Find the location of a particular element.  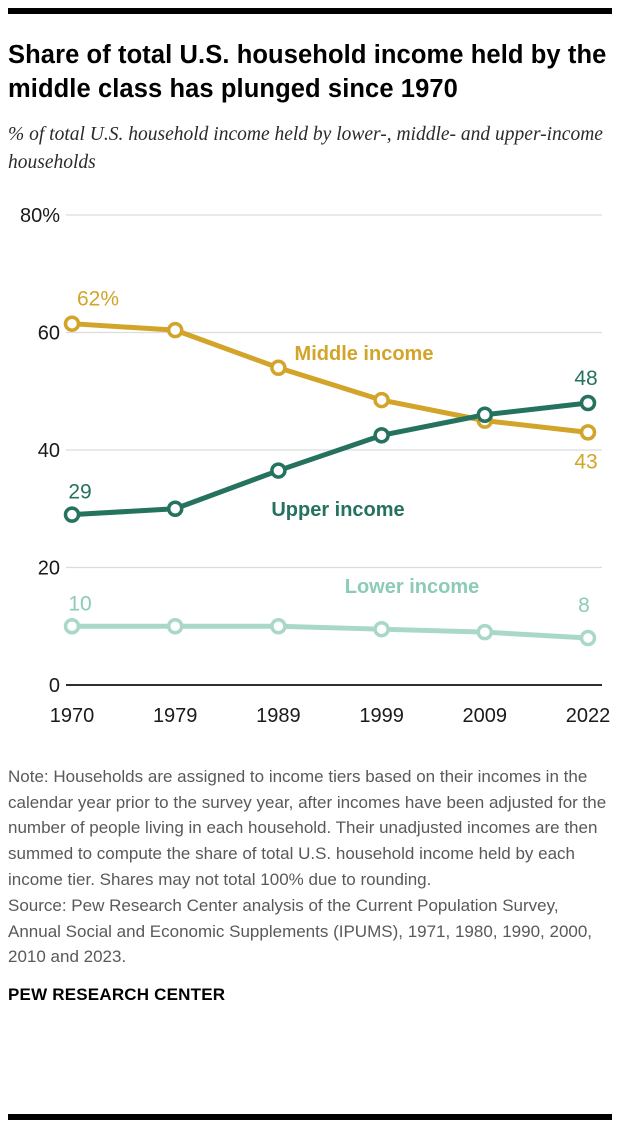

start-value-label: 62% is located at coordinates (98, 298).